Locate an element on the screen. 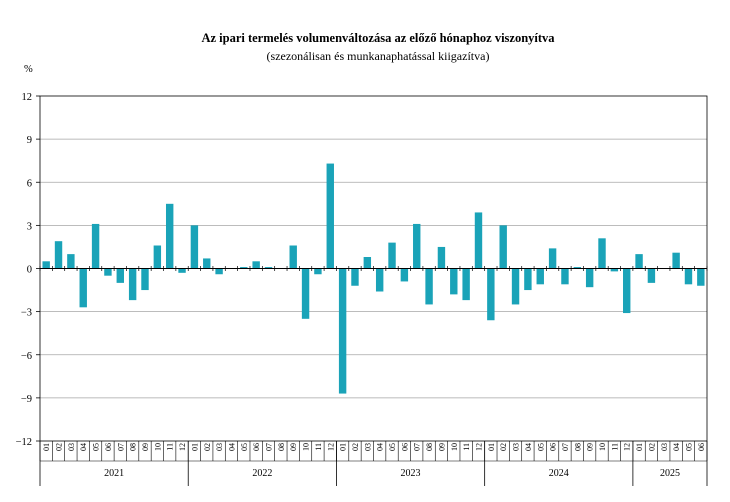  year-label: 2022 is located at coordinates (262, 473).